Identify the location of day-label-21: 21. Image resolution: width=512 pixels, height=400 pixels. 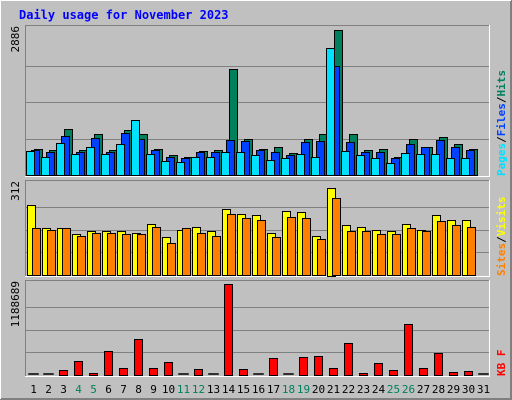
(333, 389).